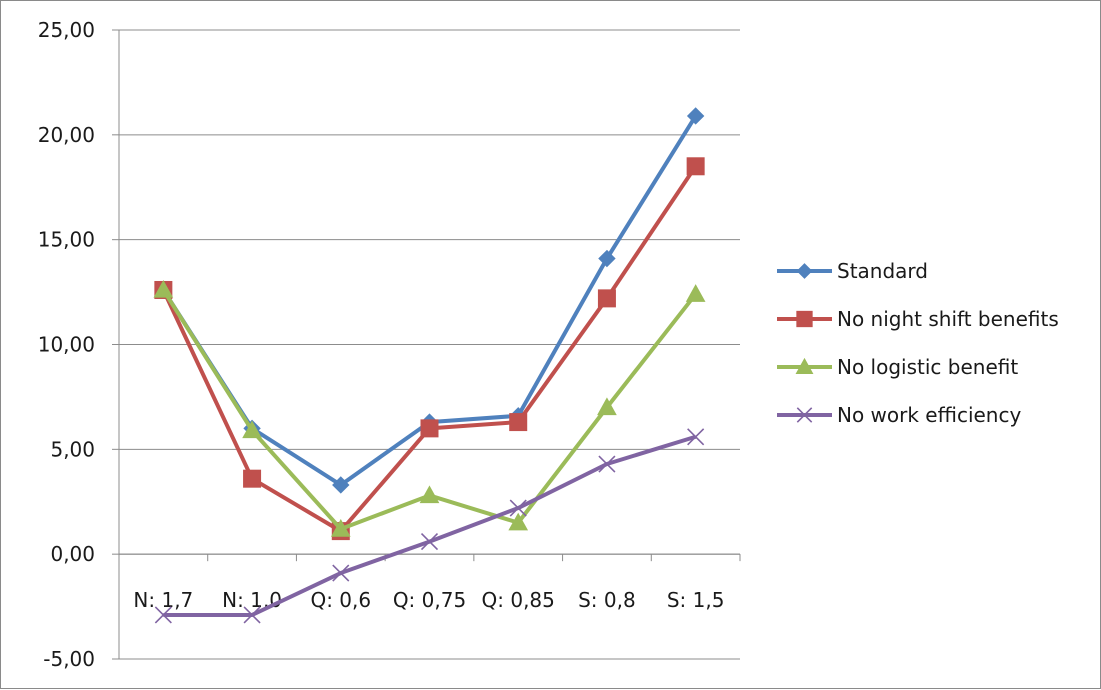  Describe the element at coordinates (252, 600) in the screenshot. I see `x-tick-label: N: 1,0` at that location.